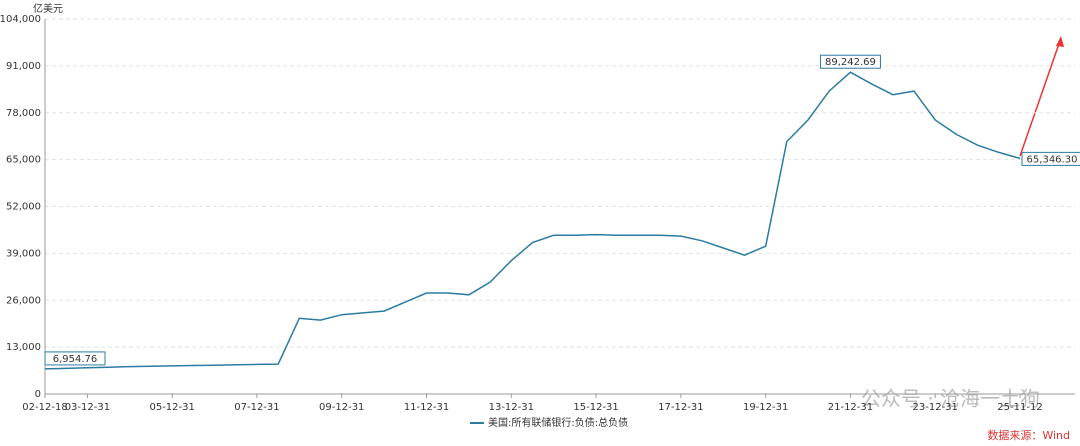 Image resolution: width=1080 pixels, height=446 pixels. Describe the element at coordinates (171, 407) in the screenshot. I see `x-tick-label: 05-12-31` at that location.